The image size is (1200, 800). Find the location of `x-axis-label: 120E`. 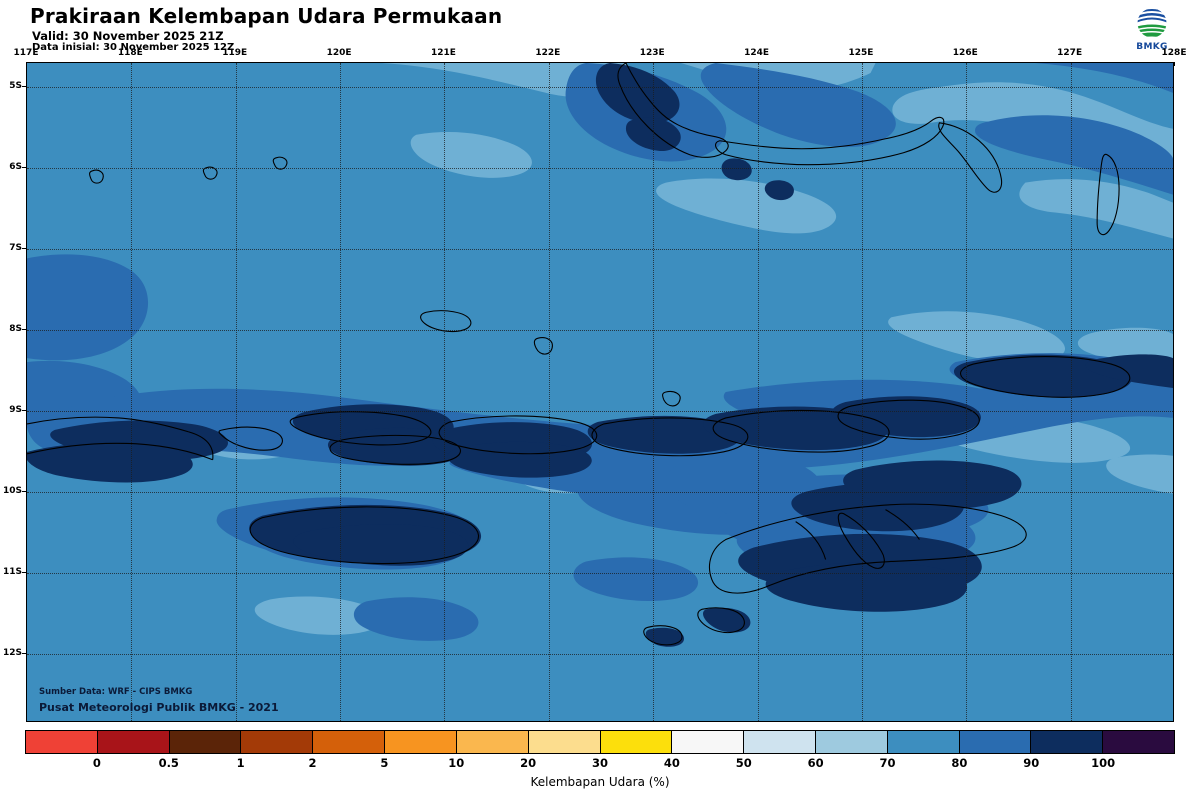

x-axis-label: 120E is located at coordinates (339, 53).